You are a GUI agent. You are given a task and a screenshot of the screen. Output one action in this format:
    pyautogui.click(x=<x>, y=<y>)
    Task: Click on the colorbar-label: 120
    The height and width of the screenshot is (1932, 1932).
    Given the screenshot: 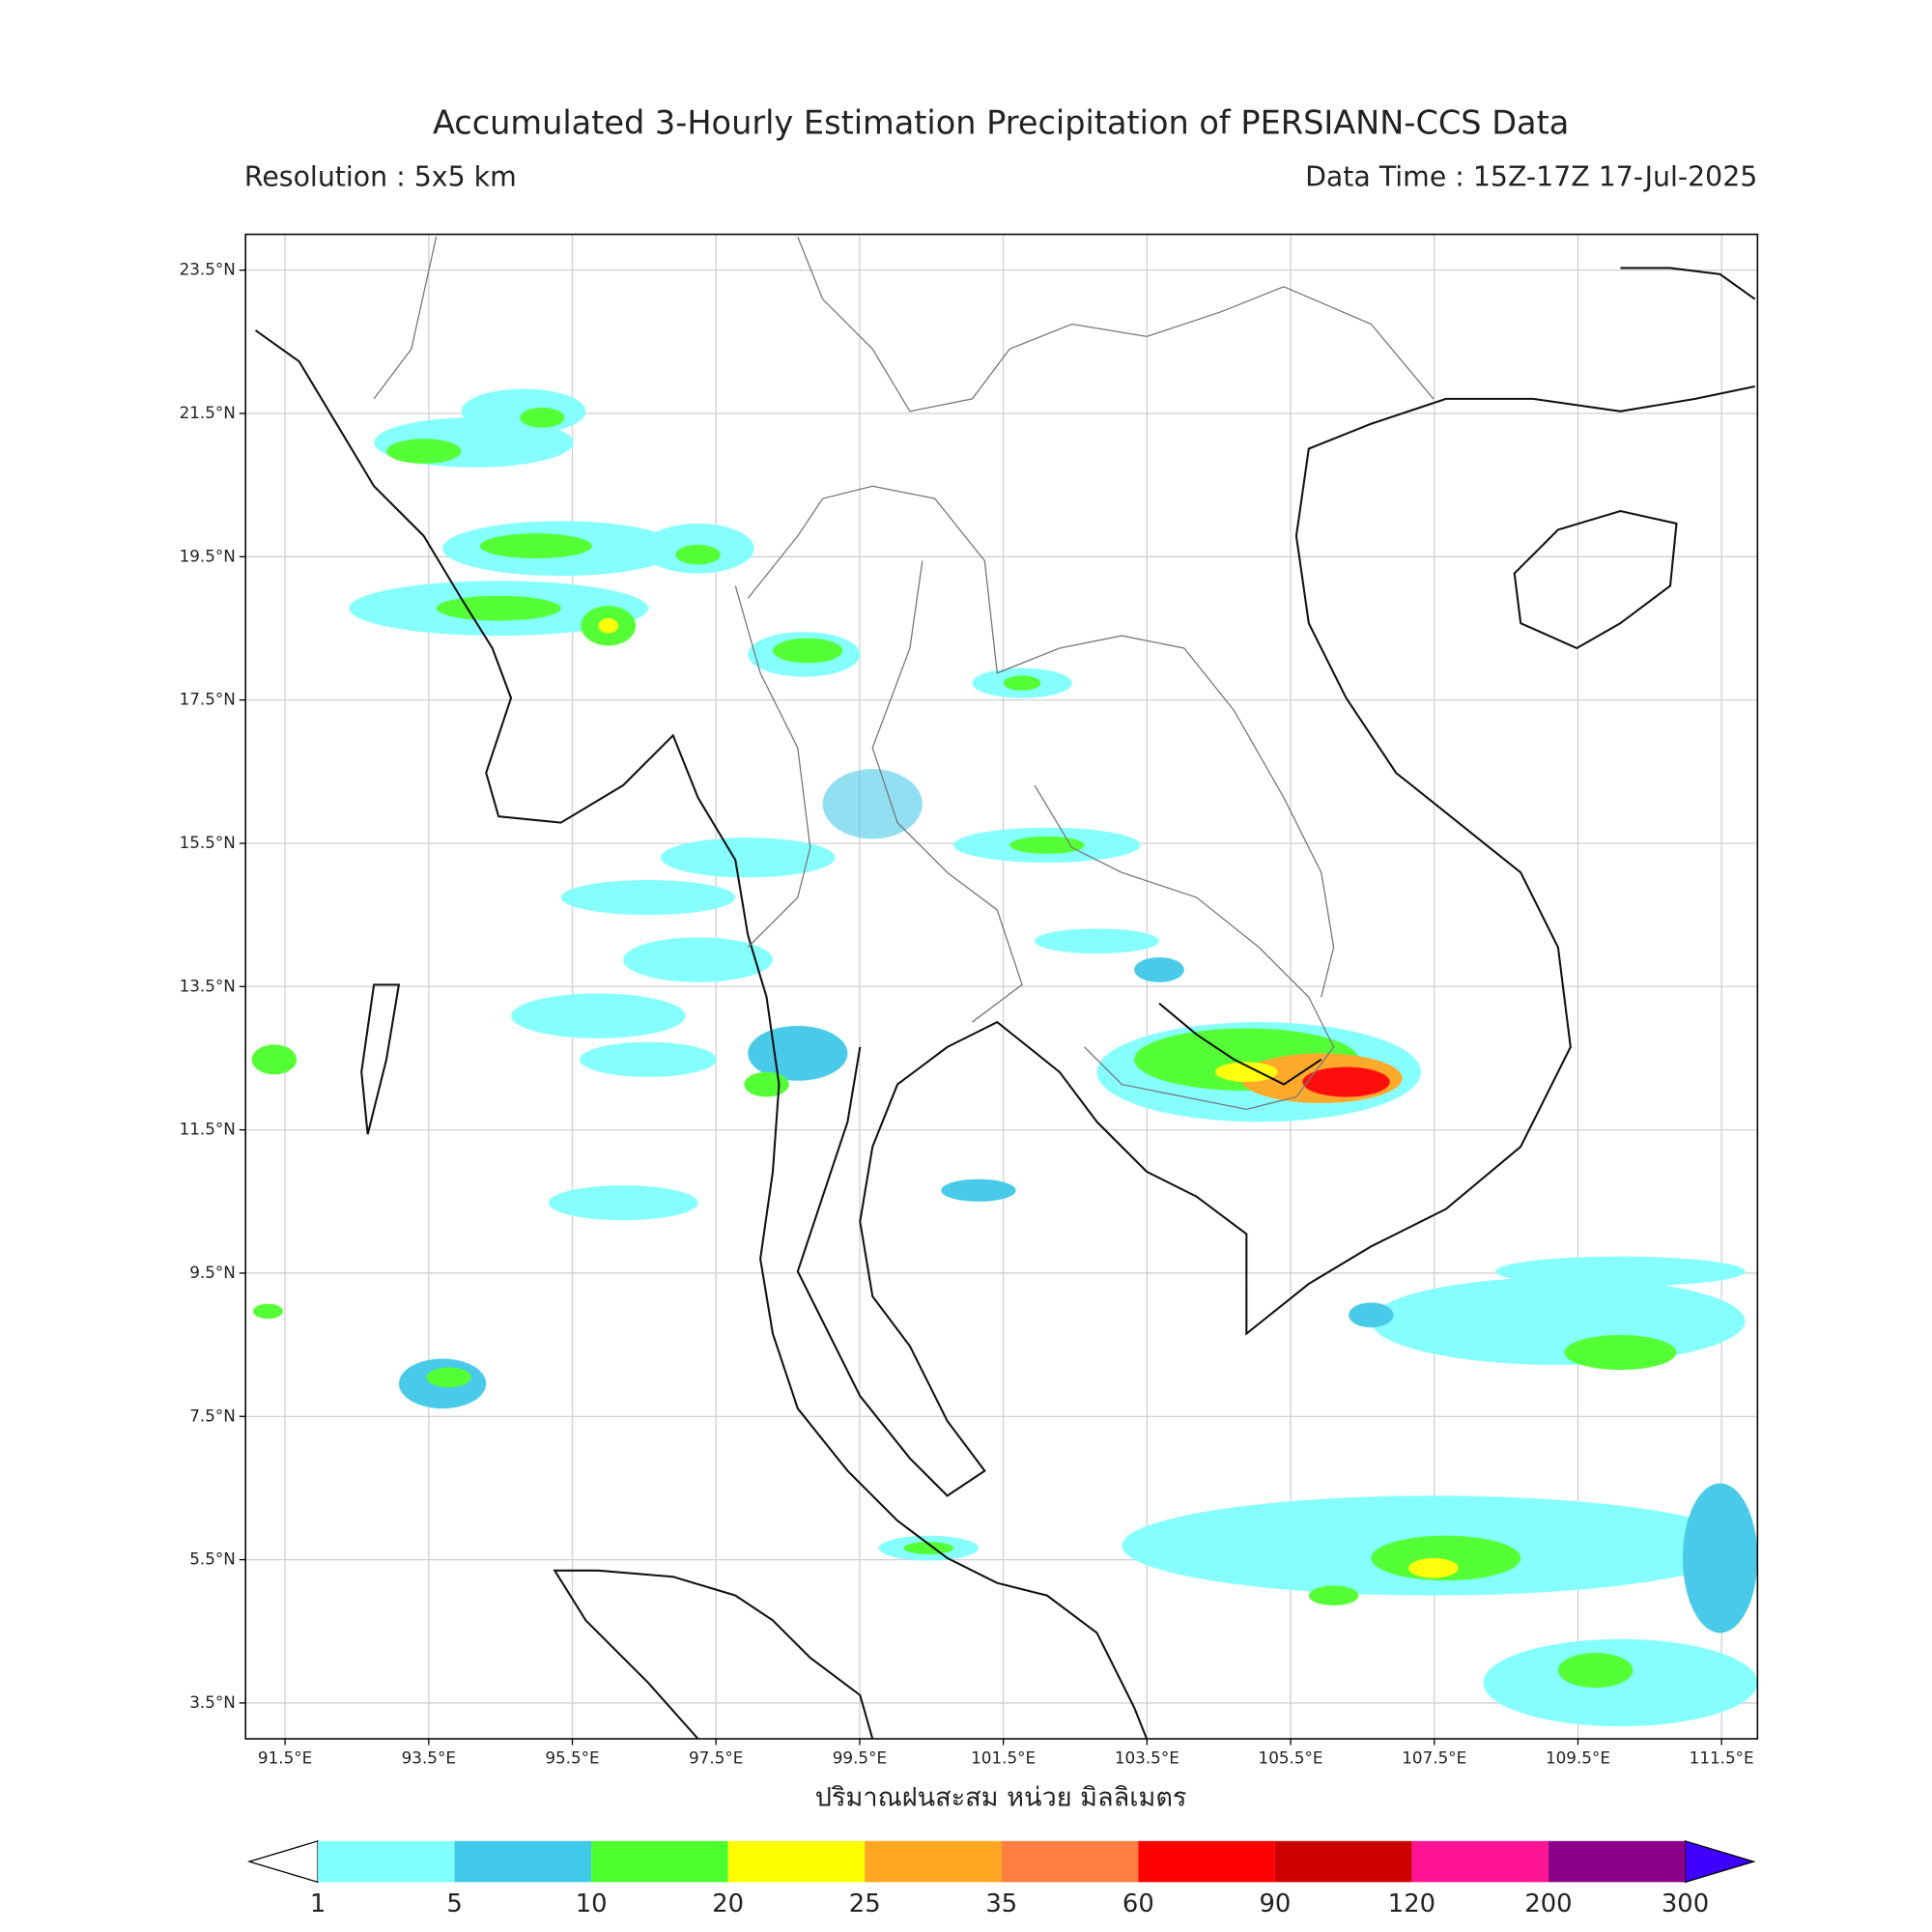 What is the action you would take?
    pyautogui.click(x=1411, y=1903)
    